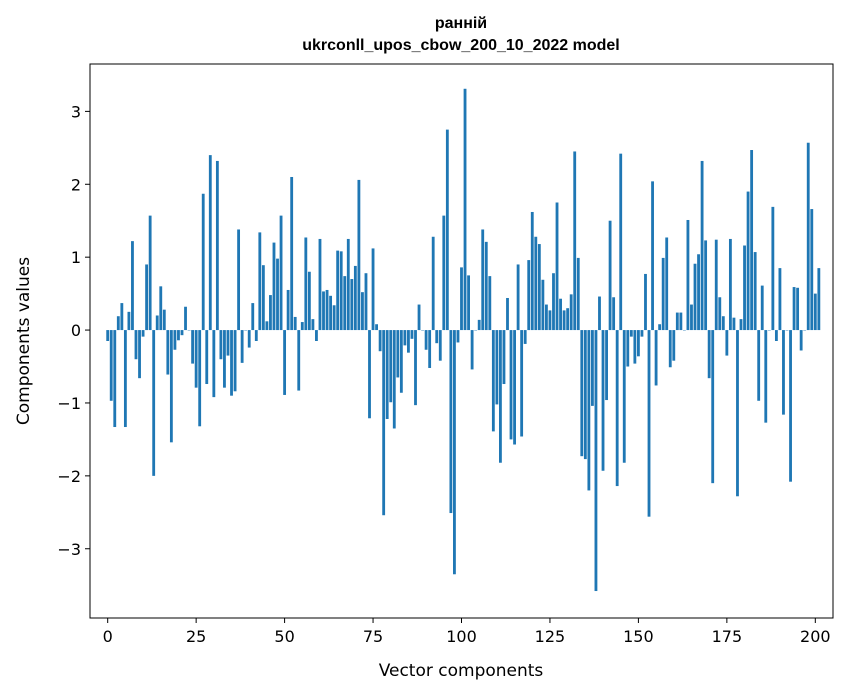 This screenshot has width=847, height=696. I want to click on y-tick-label: −2, so click(69, 476).